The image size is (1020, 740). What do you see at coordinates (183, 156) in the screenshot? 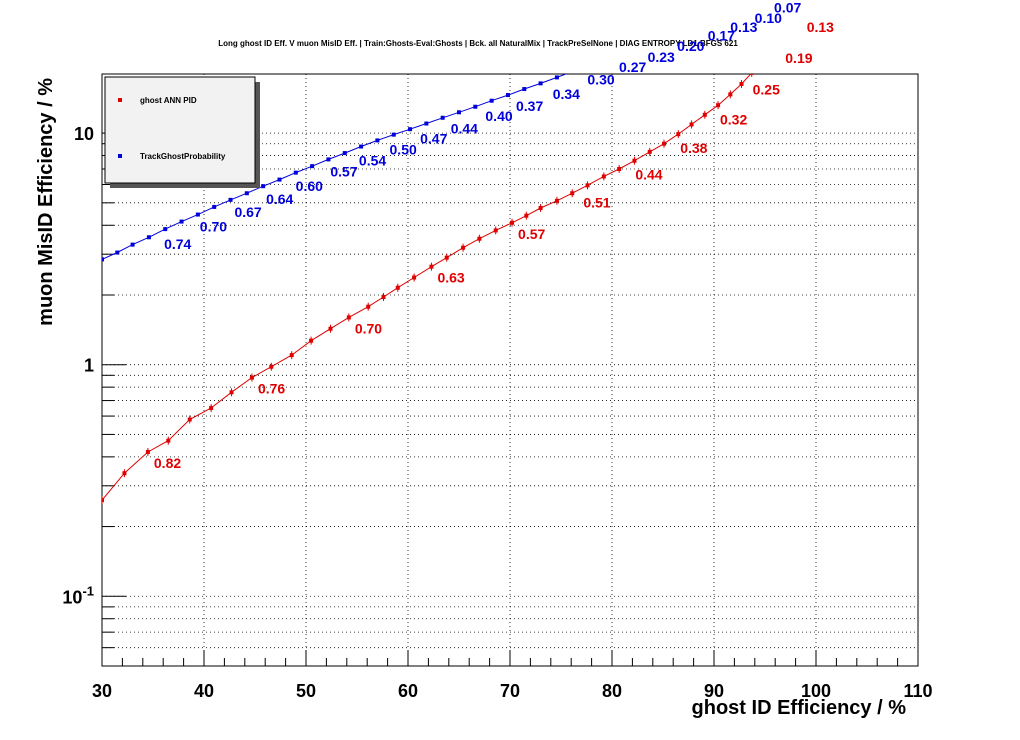
I see `legend-label-trackghostprobability: TrackGhostProbability` at bounding box center [183, 156].